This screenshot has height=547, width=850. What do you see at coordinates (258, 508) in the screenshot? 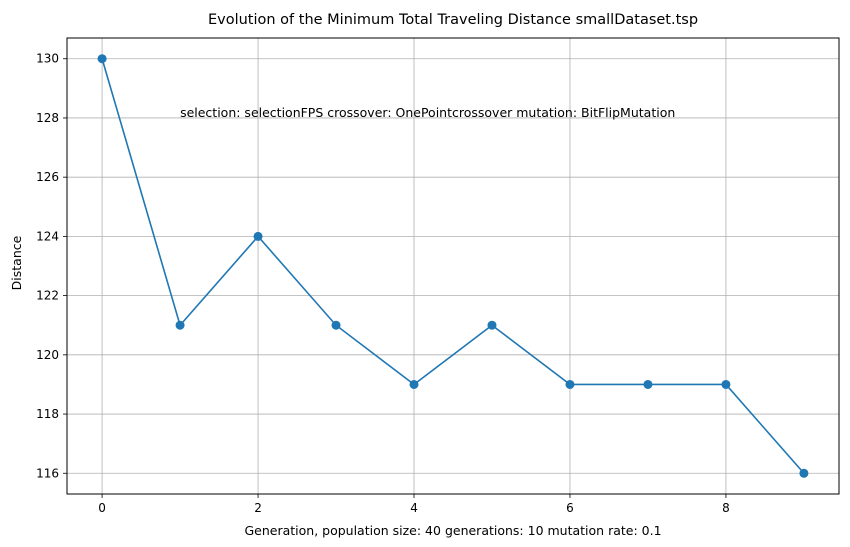
I see `x-tick-label: 2` at bounding box center [258, 508].